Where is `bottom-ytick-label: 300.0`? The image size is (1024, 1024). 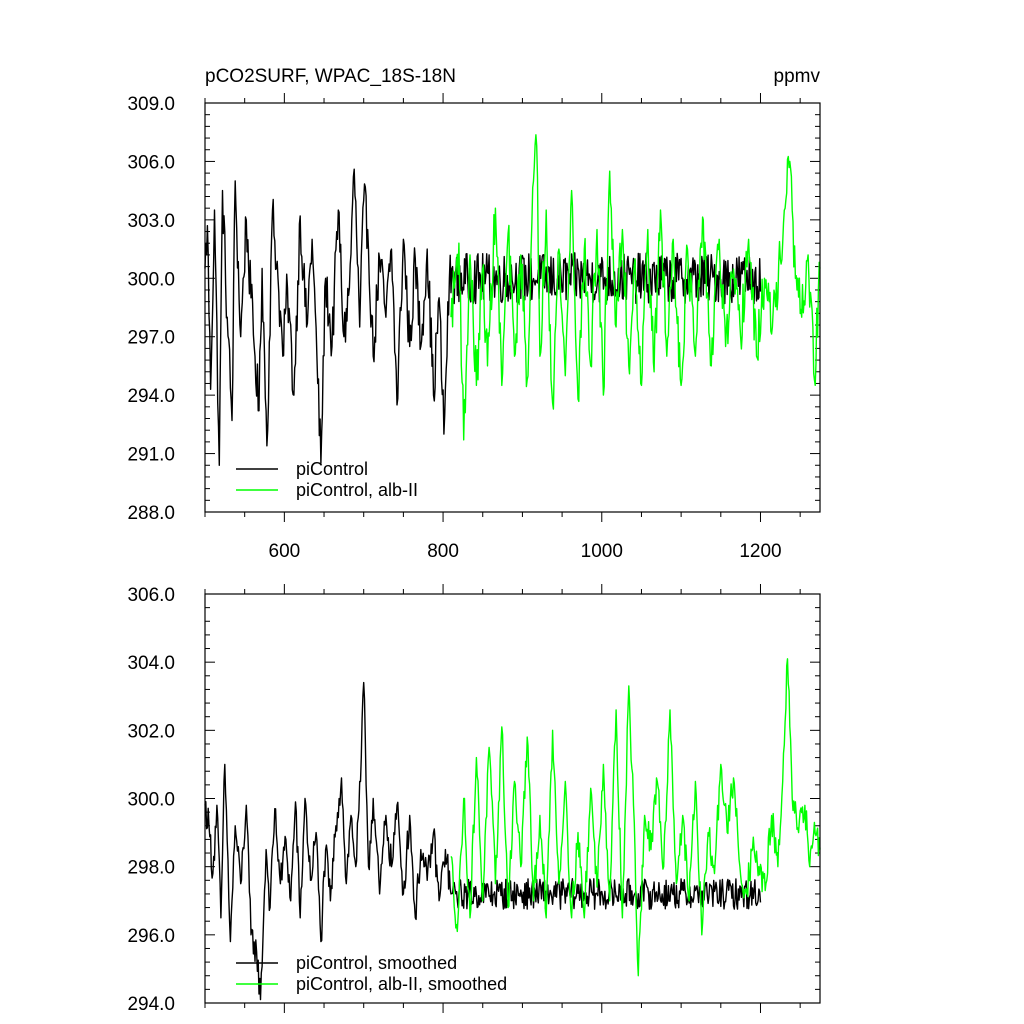
bottom-ytick-label: 300.0 is located at coordinates (151, 800).